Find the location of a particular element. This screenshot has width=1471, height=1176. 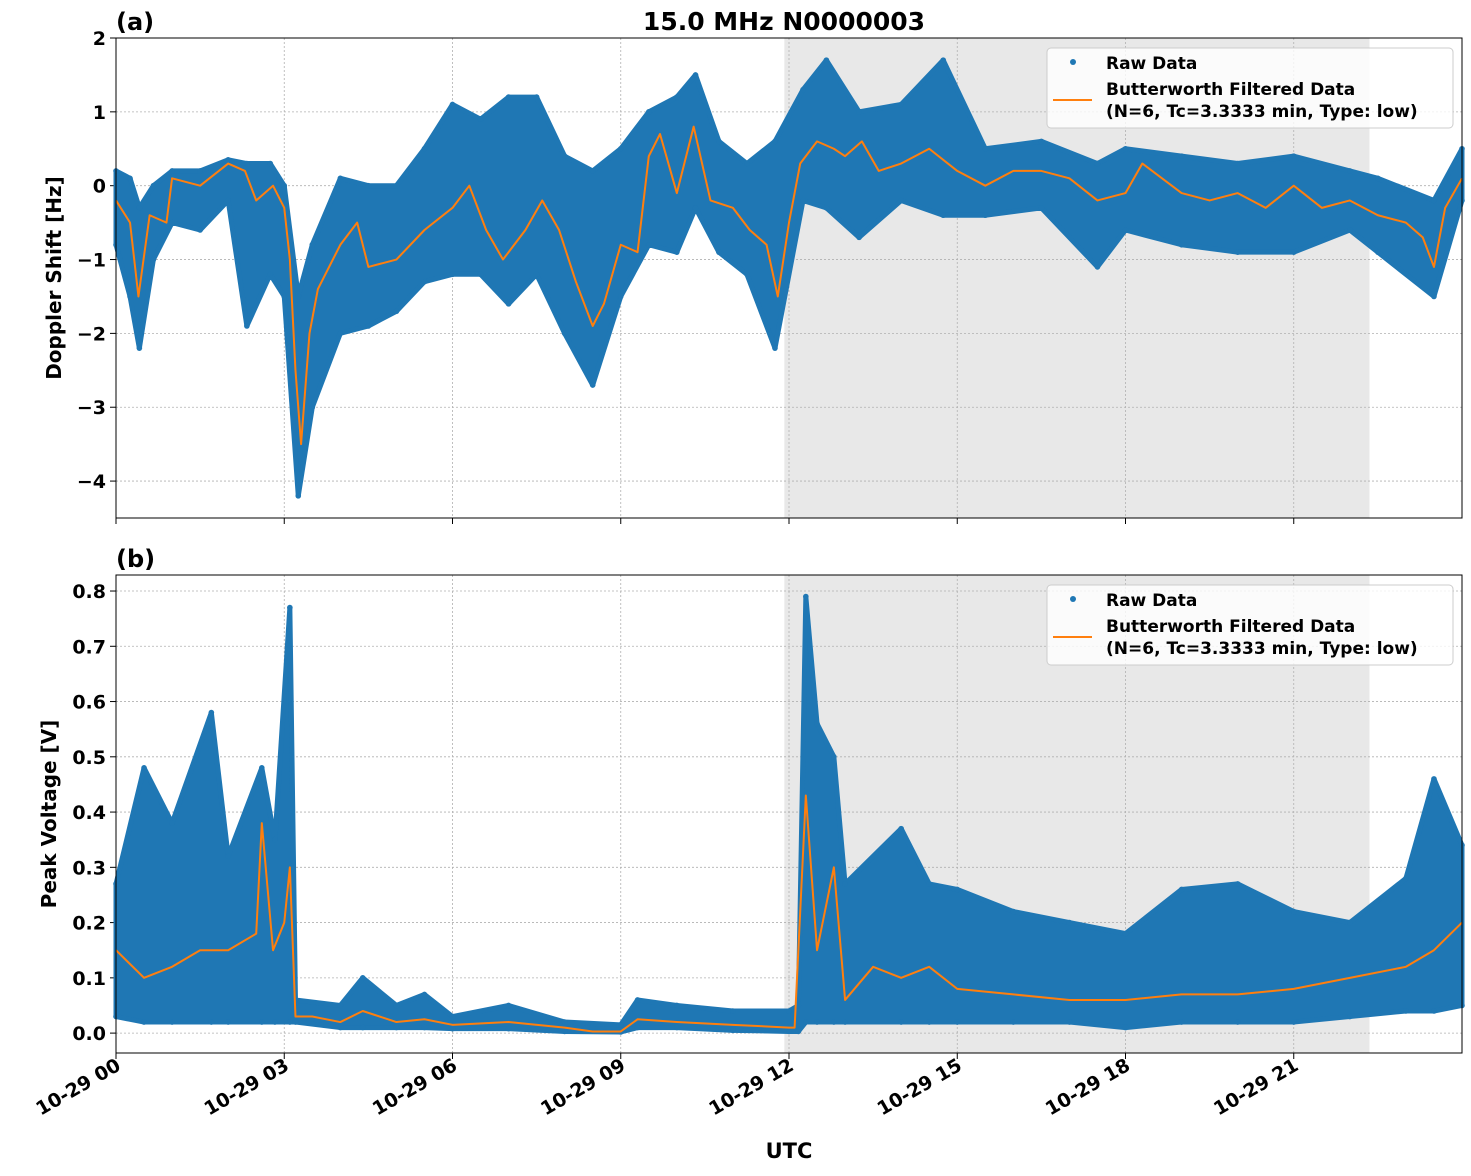

panel-label: (a) is located at coordinates (135, 22).